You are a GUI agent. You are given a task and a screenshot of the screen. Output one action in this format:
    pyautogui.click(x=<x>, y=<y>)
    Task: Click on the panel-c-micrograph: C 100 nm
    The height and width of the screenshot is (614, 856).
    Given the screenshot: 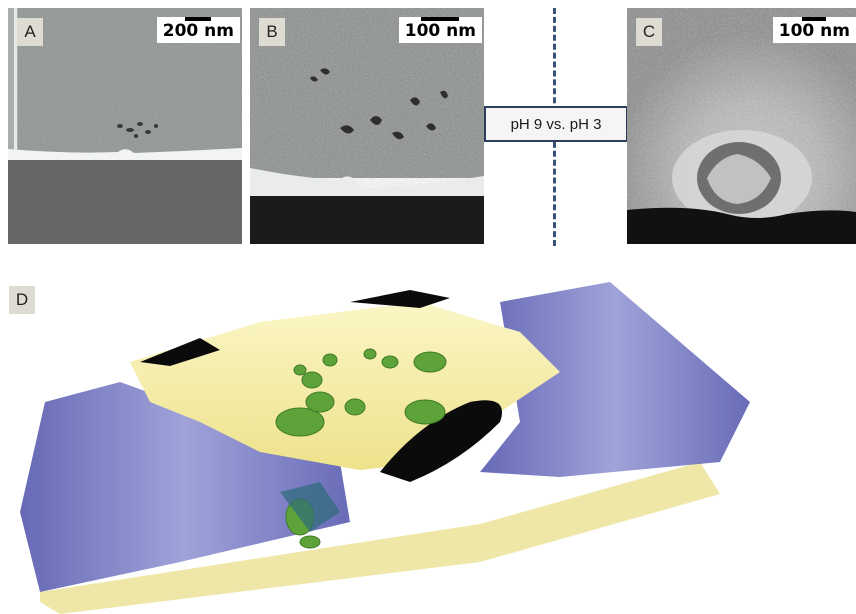 What is the action you would take?
    pyautogui.click(x=741, y=126)
    